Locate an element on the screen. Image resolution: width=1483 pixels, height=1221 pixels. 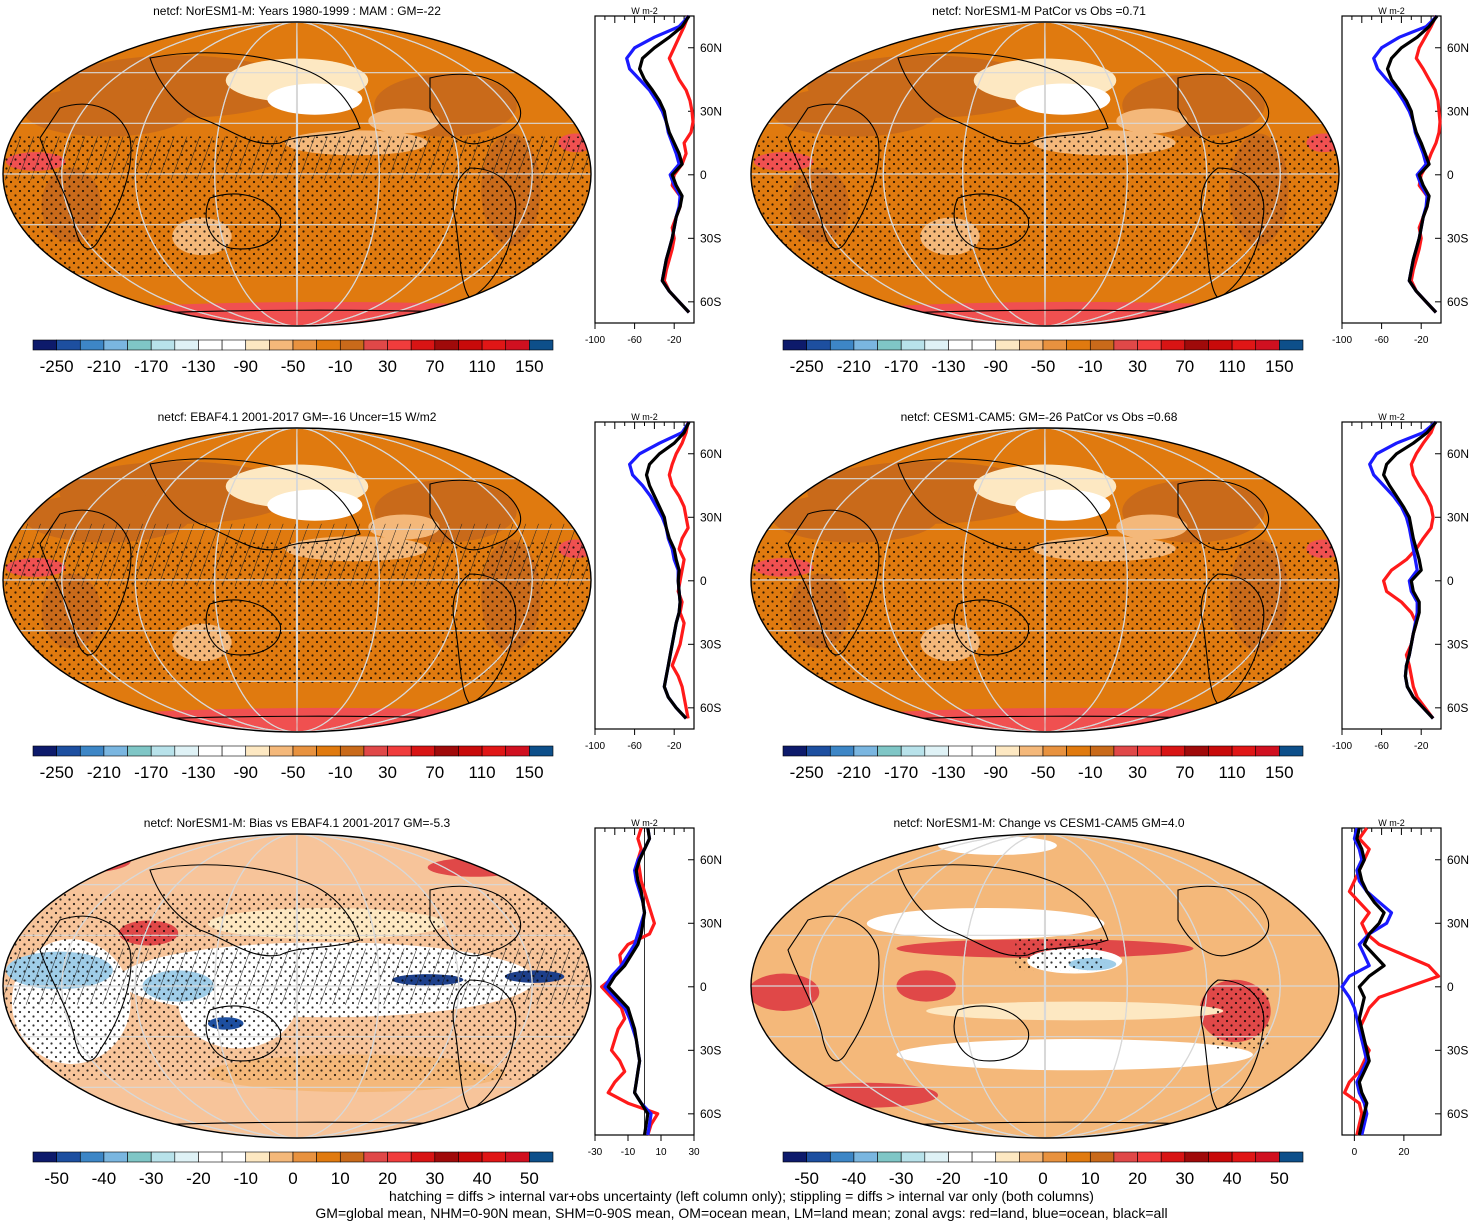
colorbar-tick-label: 40 is located at coordinates (1232, 1178).